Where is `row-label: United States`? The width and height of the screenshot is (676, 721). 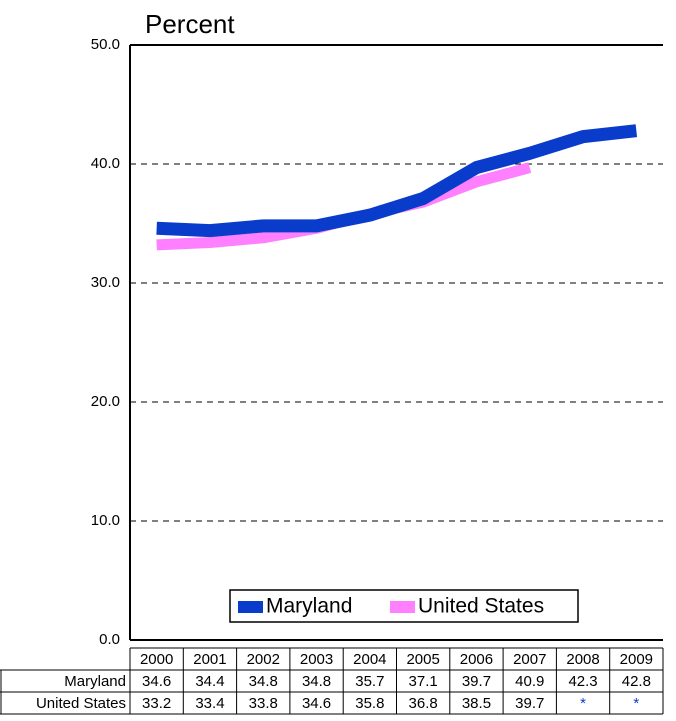 row-label: United States is located at coordinates (81, 703).